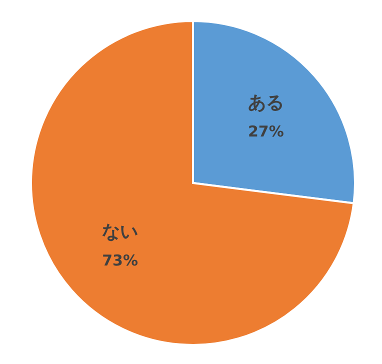  I want to click on slice-label: ない, so click(120, 231).